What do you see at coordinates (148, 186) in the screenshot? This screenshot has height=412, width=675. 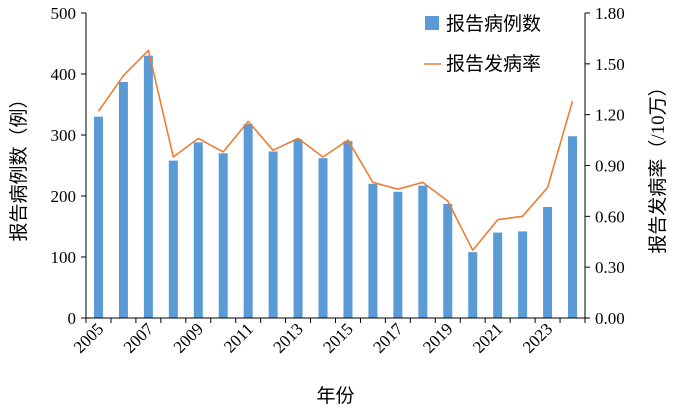 I see `bar-2007` at bounding box center [148, 186].